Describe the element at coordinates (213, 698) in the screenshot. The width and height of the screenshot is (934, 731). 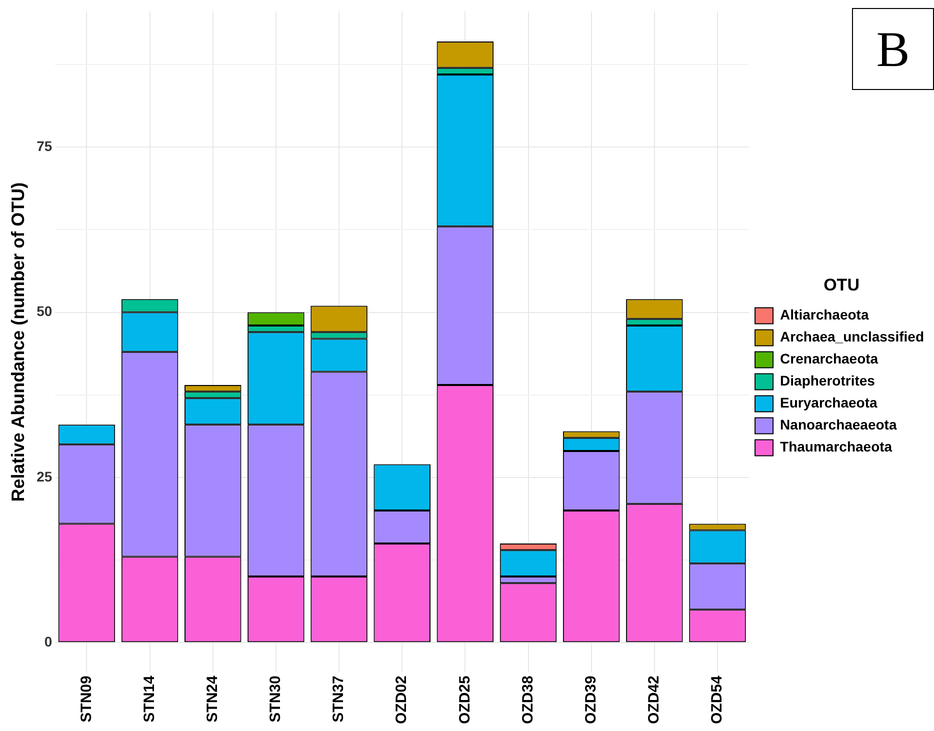
I see `x-tick-label: STN24` at that location.